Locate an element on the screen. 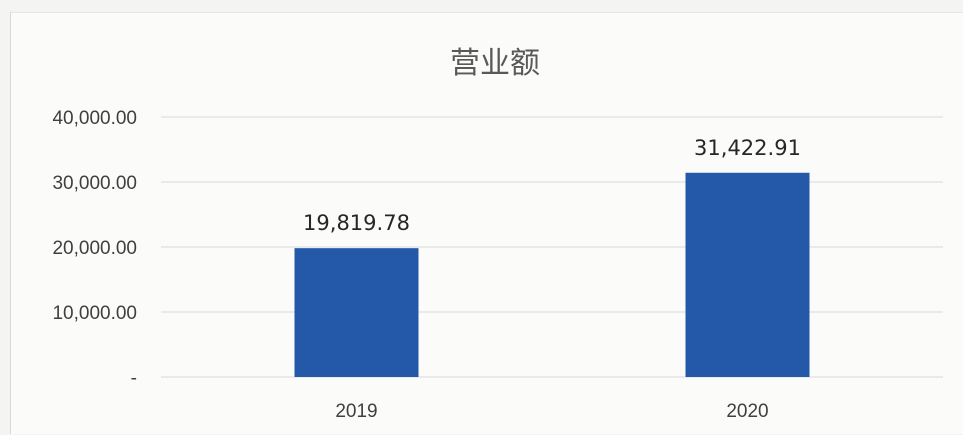  y-tick-label: 30,000.00 is located at coordinates (94, 183).